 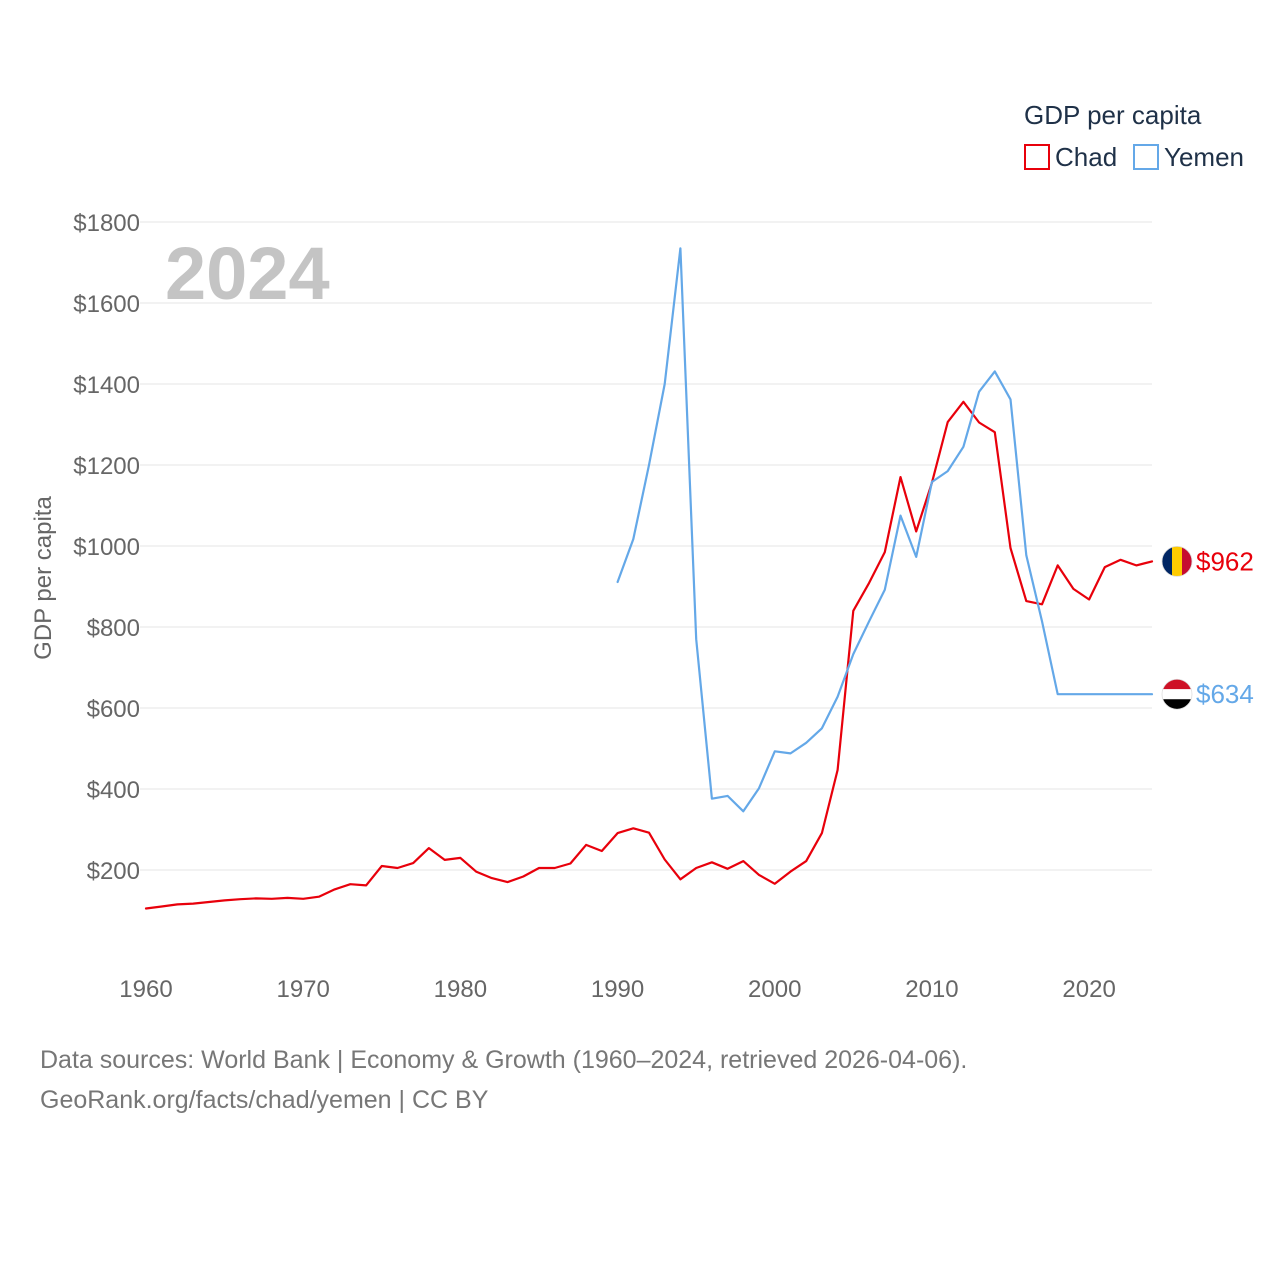 What do you see at coordinates (43, 578) in the screenshot?
I see `y-axis-label: GDP per capita` at bounding box center [43, 578].